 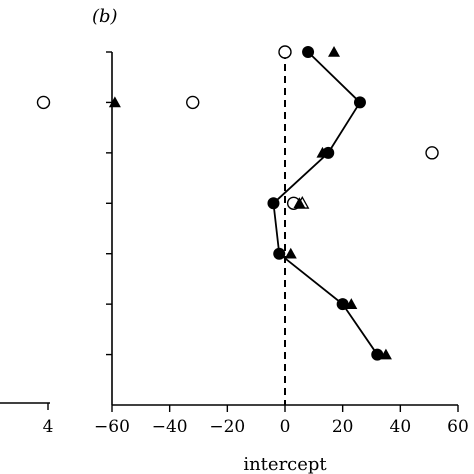 What do you see at coordinates (285, 408) in the screenshot?
I see `x-ticks` at bounding box center [285, 408].